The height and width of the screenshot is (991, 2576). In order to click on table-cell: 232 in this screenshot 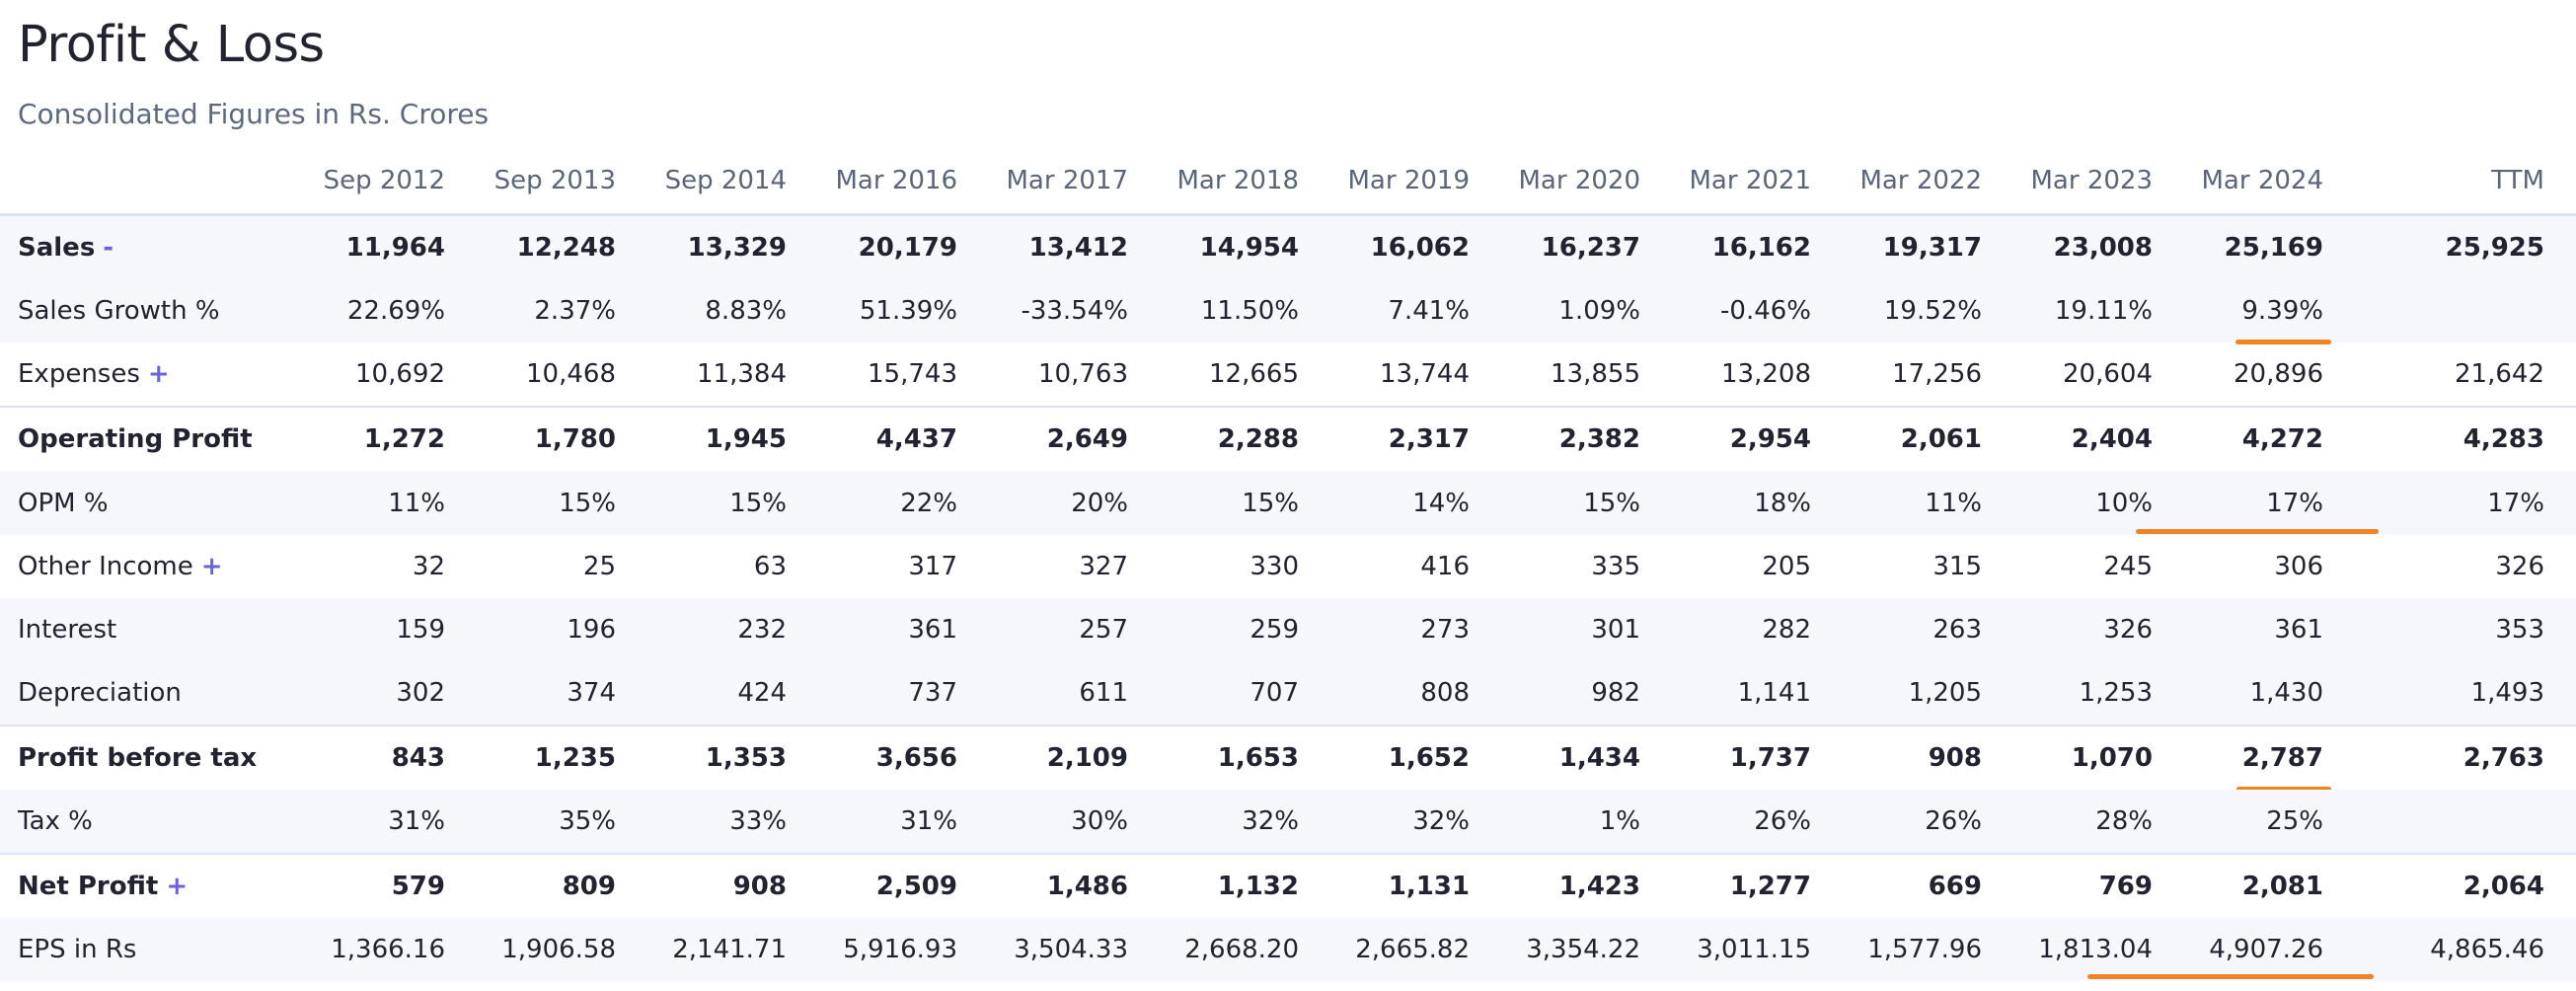, I will do `click(732, 629)`.